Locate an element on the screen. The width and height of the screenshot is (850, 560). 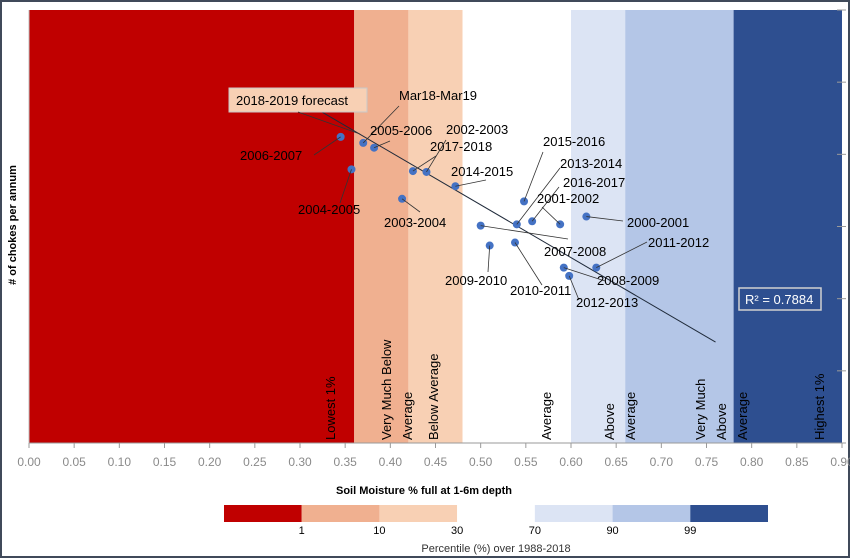
legend-tick: 1 is located at coordinates (302, 531).